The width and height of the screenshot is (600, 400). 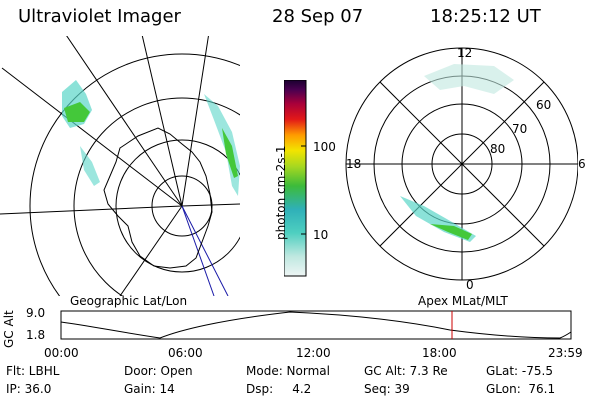 What do you see at coordinates (36, 335) in the screenshot?
I see `altitude-ytick-1.8: 1.8` at bounding box center [36, 335].